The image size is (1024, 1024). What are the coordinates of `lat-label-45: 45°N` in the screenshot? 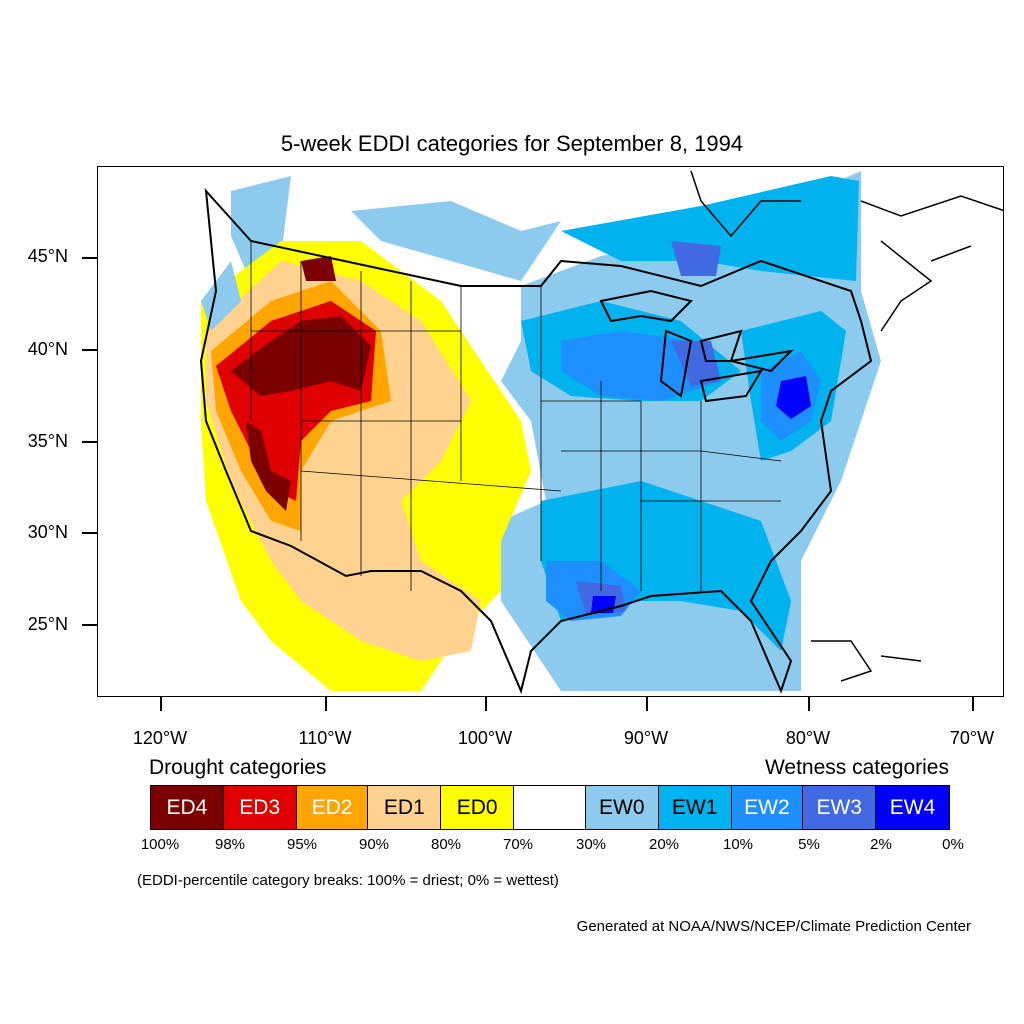 It's located at (47, 256).